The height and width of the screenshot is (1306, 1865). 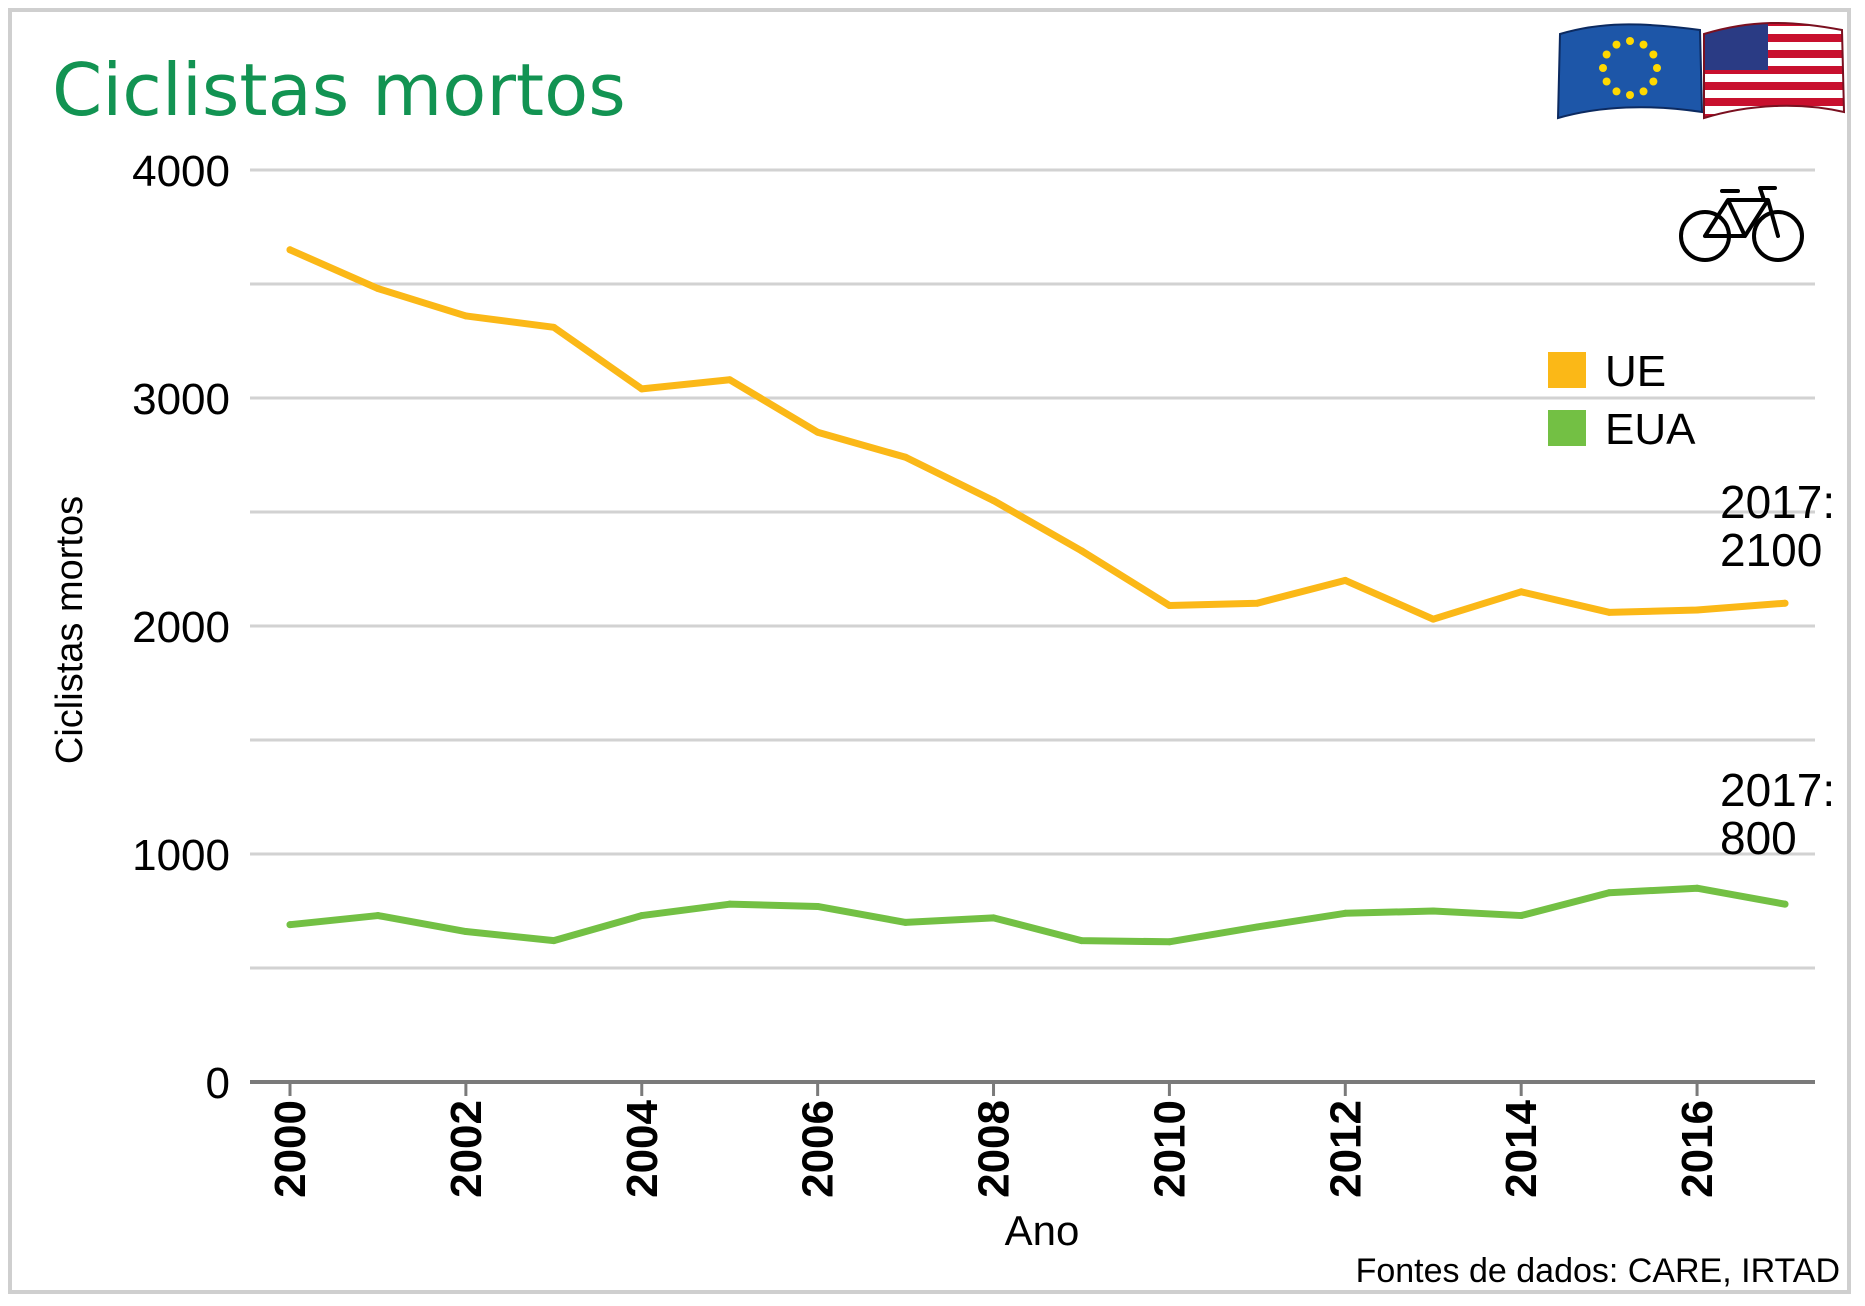 What do you see at coordinates (1567, 428) in the screenshot?
I see `legend-swatch-eua` at bounding box center [1567, 428].